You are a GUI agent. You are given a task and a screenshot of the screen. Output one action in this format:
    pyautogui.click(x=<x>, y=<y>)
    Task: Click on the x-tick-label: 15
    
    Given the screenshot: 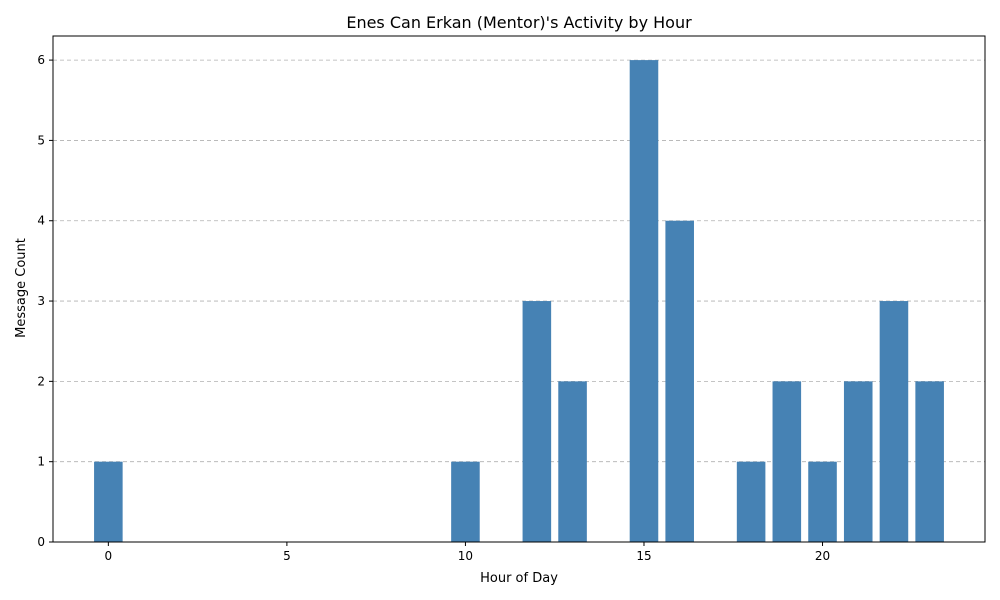 What is the action you would take?
    pyautogui.click(x=643, y=556)
    